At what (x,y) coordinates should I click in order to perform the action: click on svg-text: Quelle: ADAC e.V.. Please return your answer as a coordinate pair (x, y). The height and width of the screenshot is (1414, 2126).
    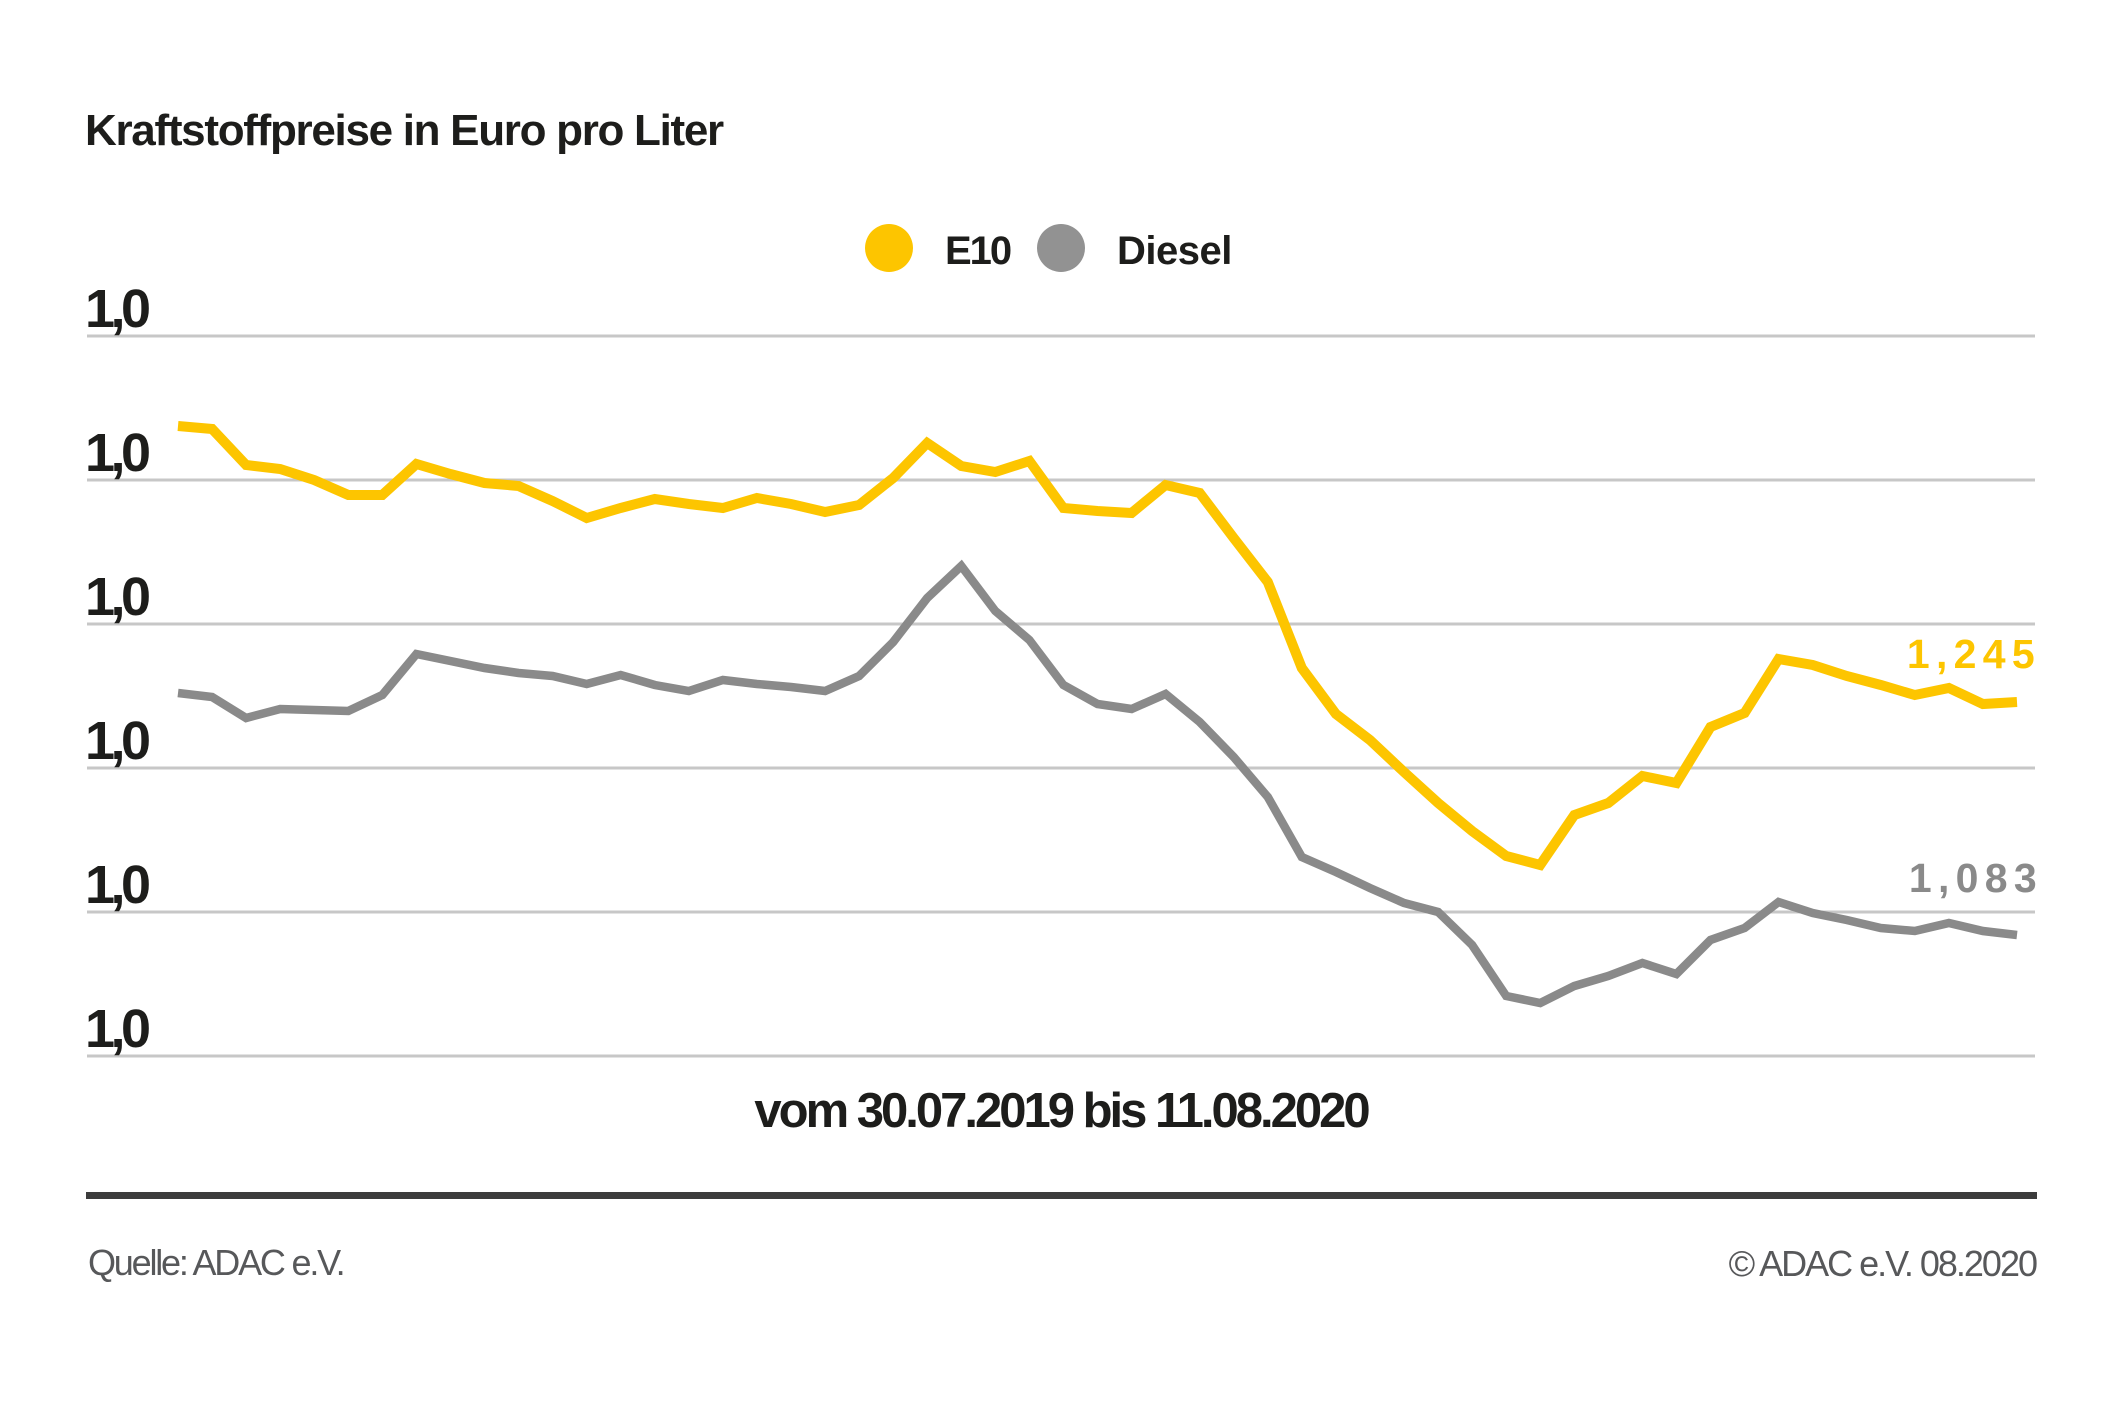
    Looking at the image, I should click on (215, 1262).